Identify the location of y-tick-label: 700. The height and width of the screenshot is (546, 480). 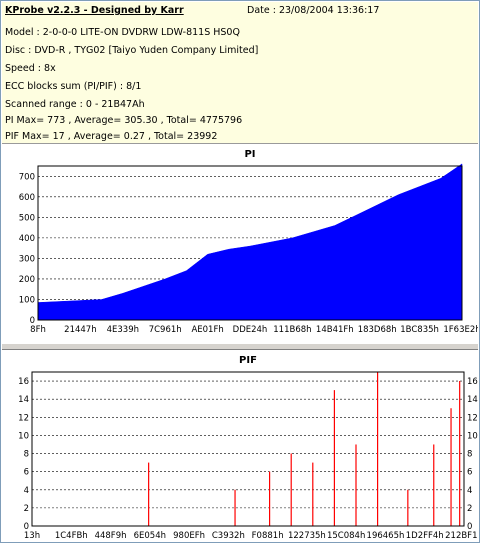
(27, 177).